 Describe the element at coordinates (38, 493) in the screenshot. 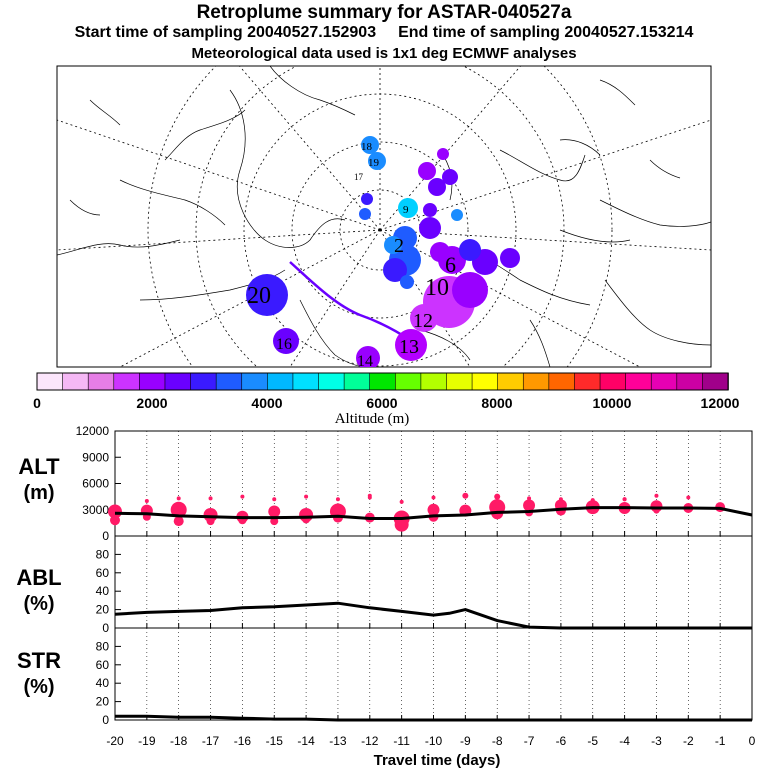

I see `alt-unit: (m)` at that location.